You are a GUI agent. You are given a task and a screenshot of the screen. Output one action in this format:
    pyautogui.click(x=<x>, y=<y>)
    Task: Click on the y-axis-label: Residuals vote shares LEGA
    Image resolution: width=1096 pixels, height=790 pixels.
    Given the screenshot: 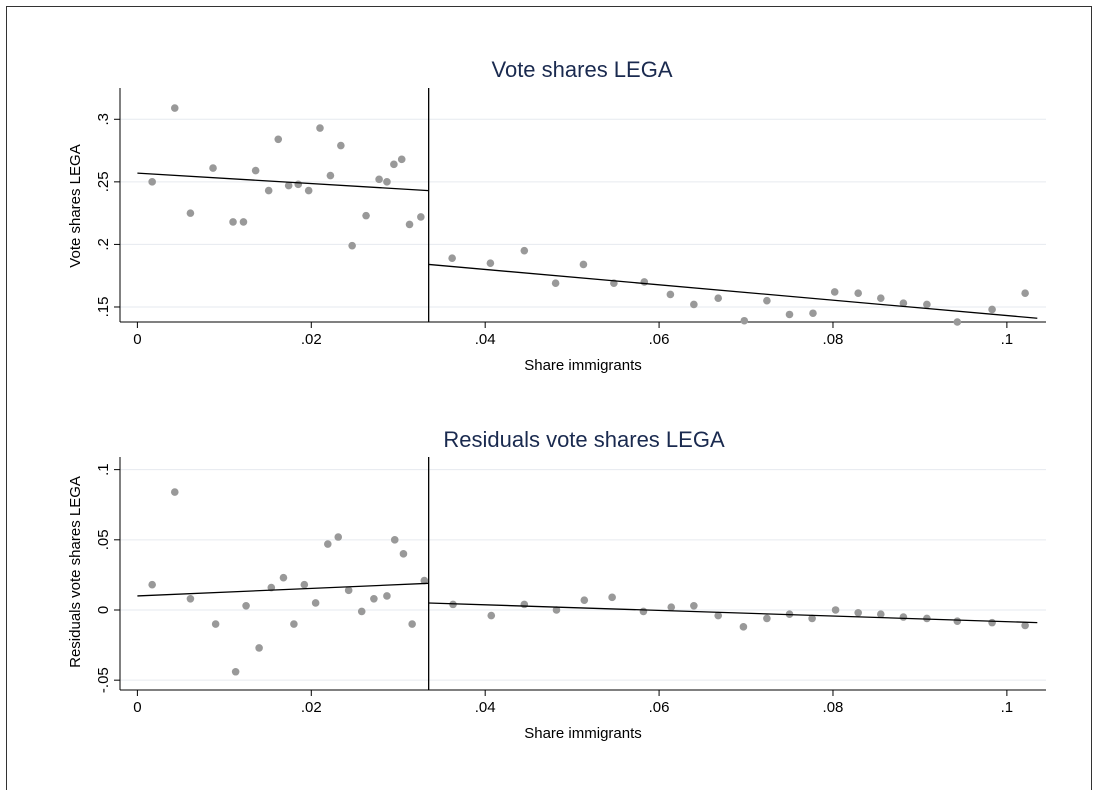 What is the action you would take?
    pyautogui.click(x=75, y=572)
    